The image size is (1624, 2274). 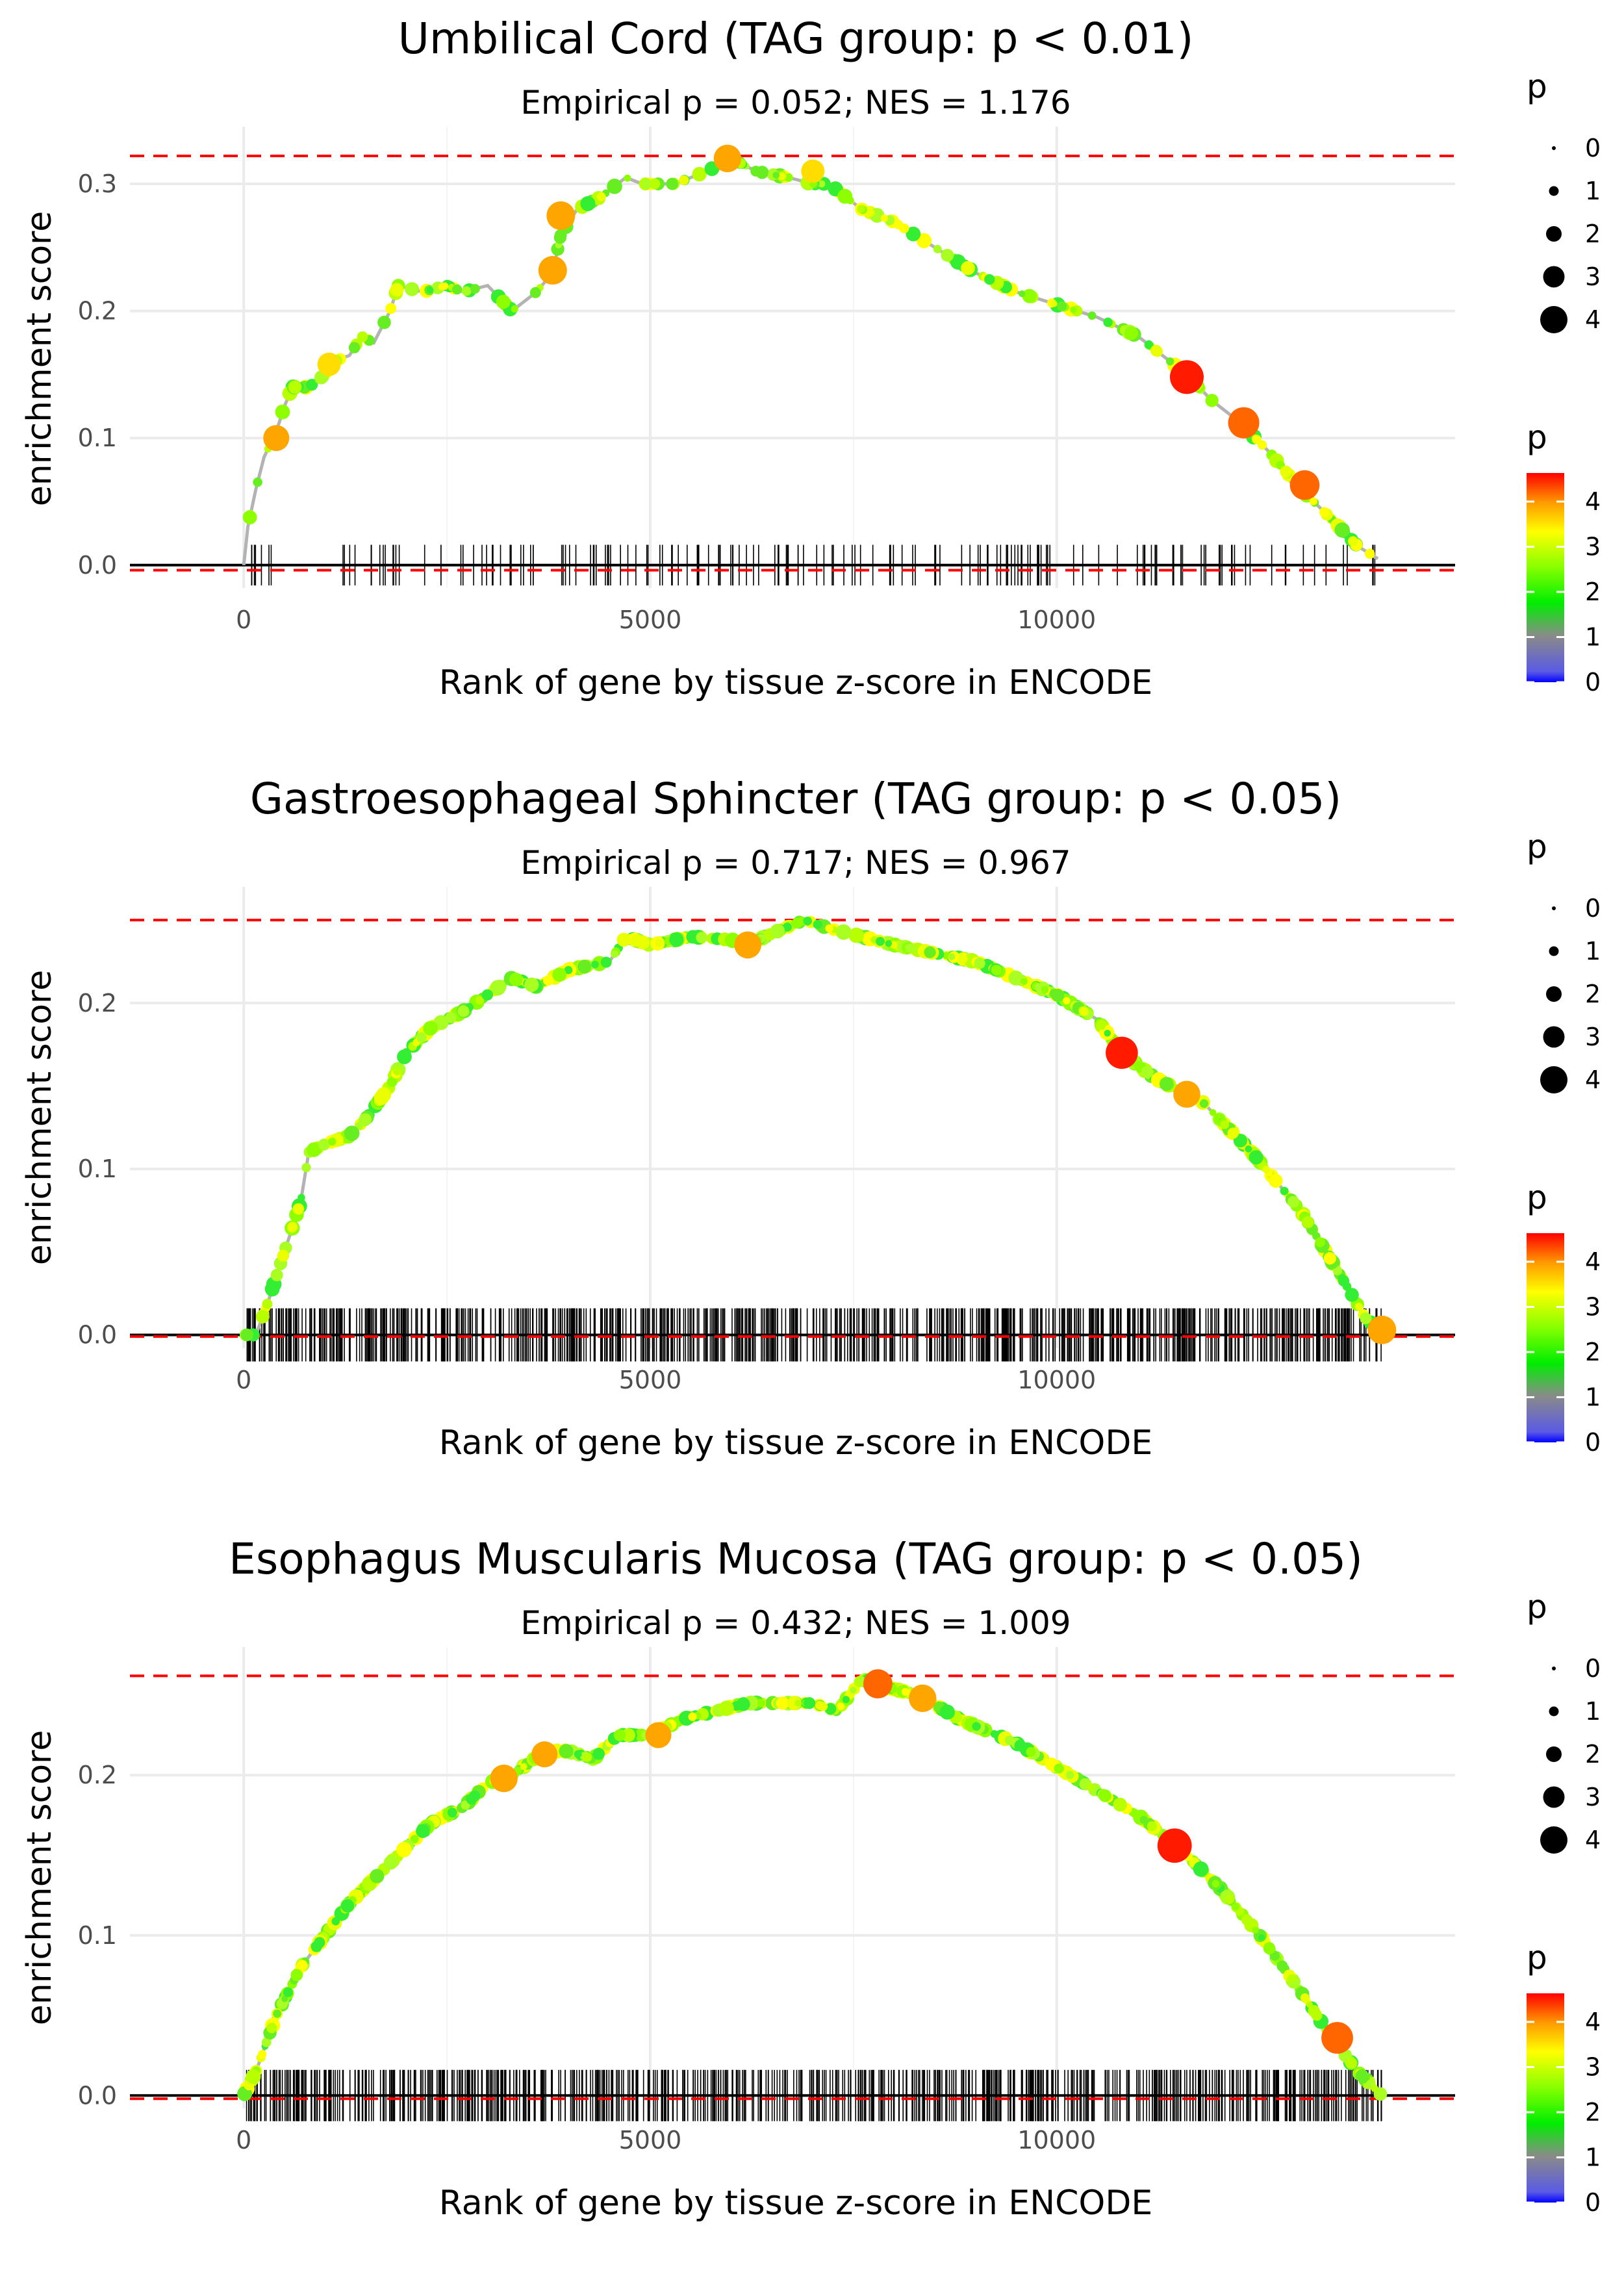 I want to click on x-tick-label: 0, so click(x=243, y=620).